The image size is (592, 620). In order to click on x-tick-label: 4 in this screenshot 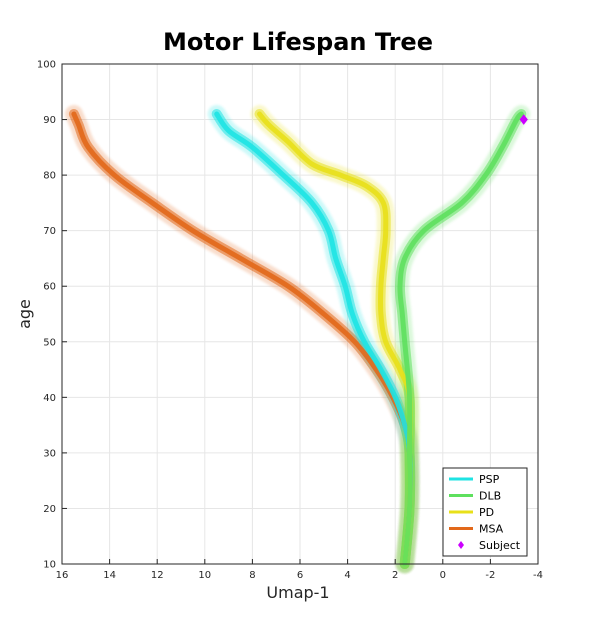, I will do `click(347, 575)`.